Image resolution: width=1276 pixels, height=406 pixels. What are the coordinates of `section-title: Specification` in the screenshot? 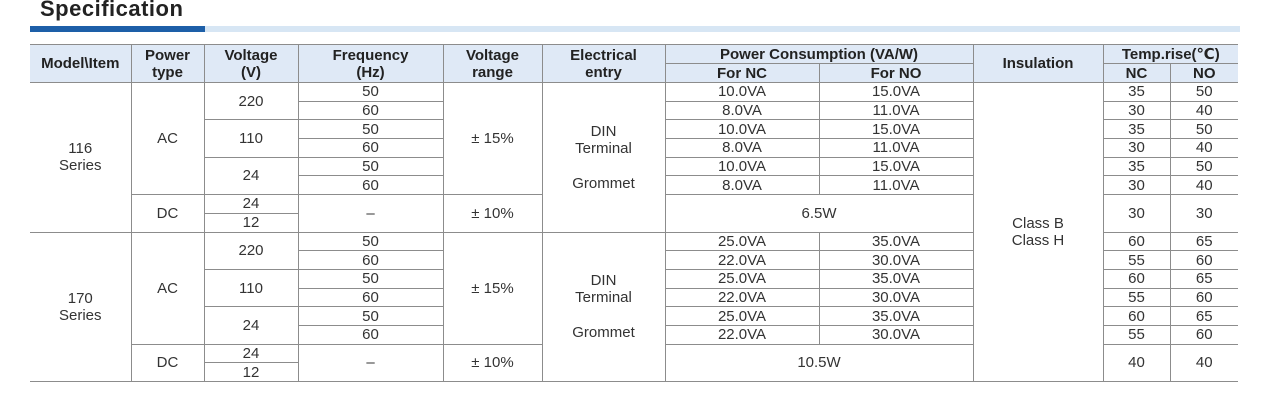 It's located at (112, 10).